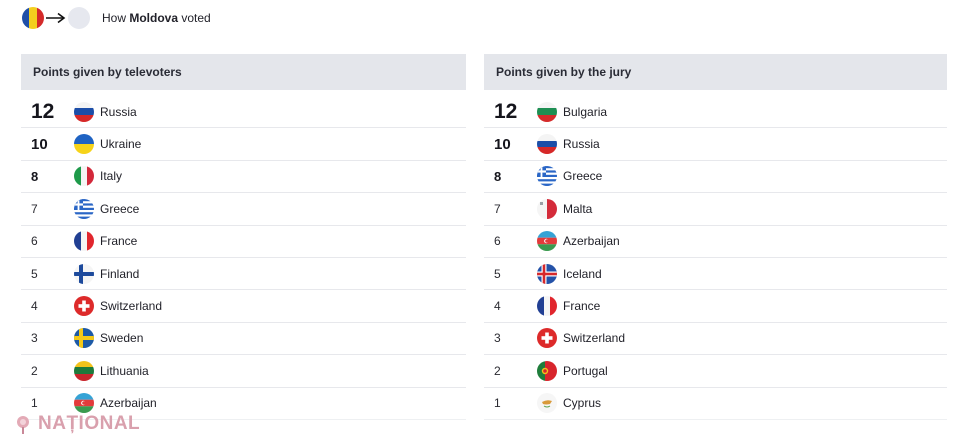 This screenshot has width=960, height=442. Describe the element at coordinates (243, 209) in the screenshot. I see `vote-row: 7 Greece` at that location.